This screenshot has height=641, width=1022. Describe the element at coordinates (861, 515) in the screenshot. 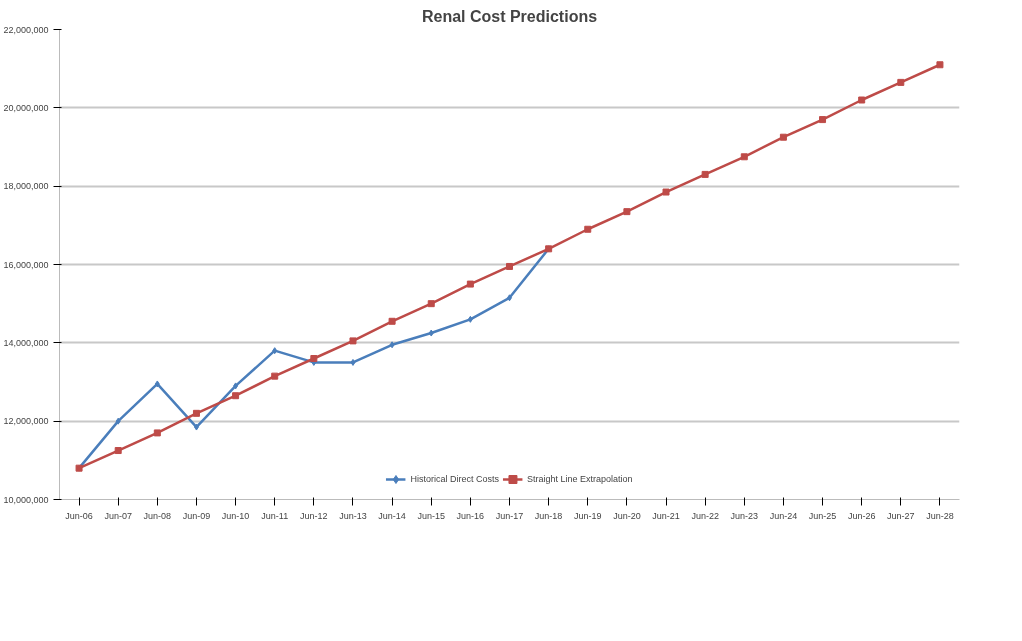

I see `x-tick-label: Jun-26` at that location.